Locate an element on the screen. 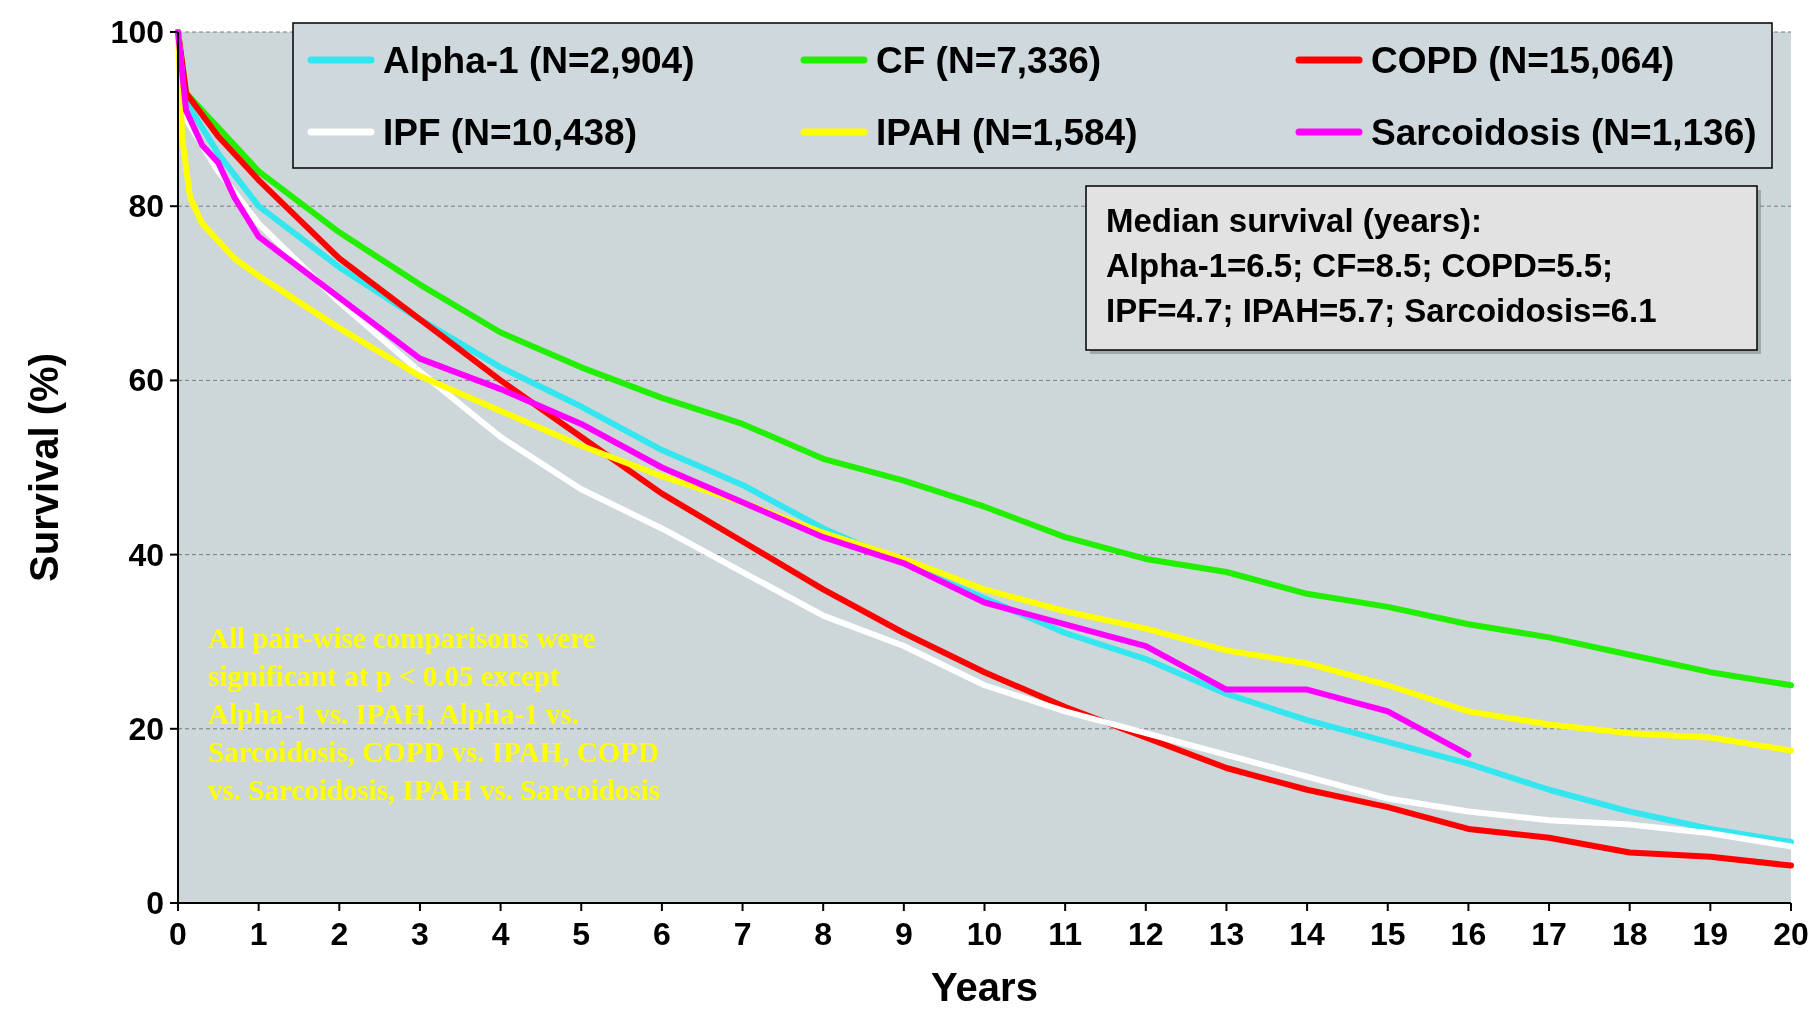  y-tick-label: 40 is located at coordinates (146, 554).